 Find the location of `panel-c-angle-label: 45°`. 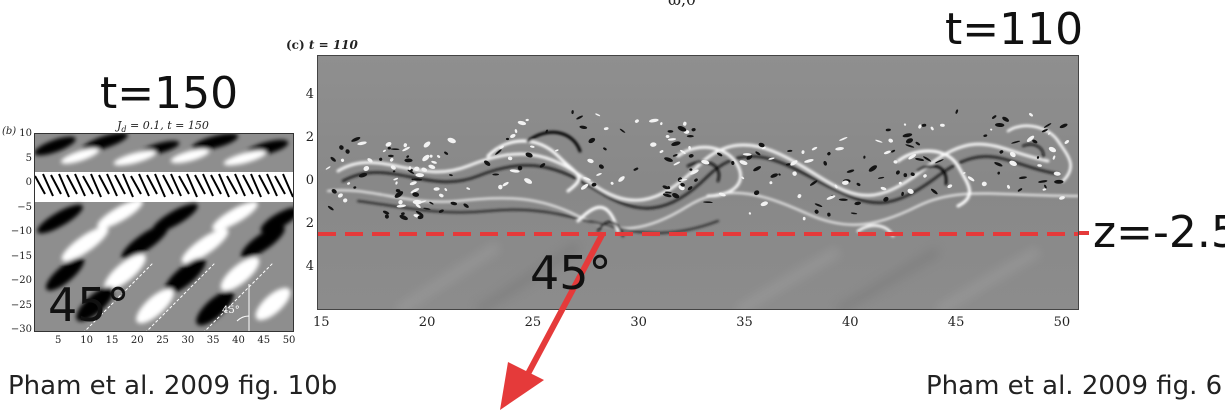

panel-c-angle-label: 45° is located at coordinates (571, 273).